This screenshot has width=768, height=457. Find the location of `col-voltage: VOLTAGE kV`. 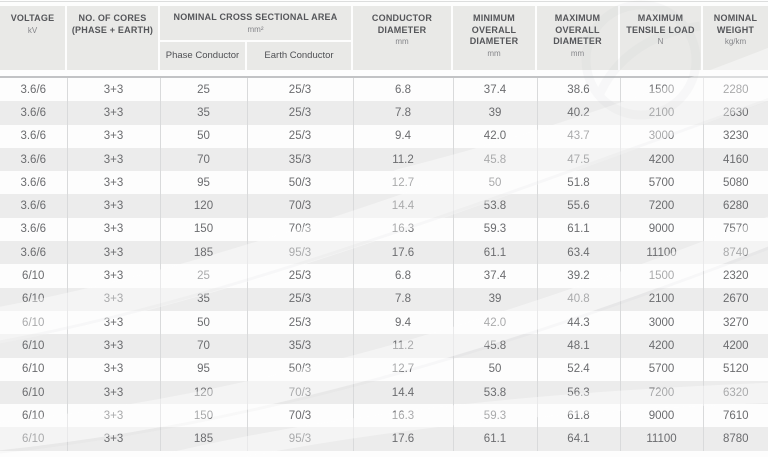

col-voltage: VOLTAGE kV is located at coordinates (33, 38).